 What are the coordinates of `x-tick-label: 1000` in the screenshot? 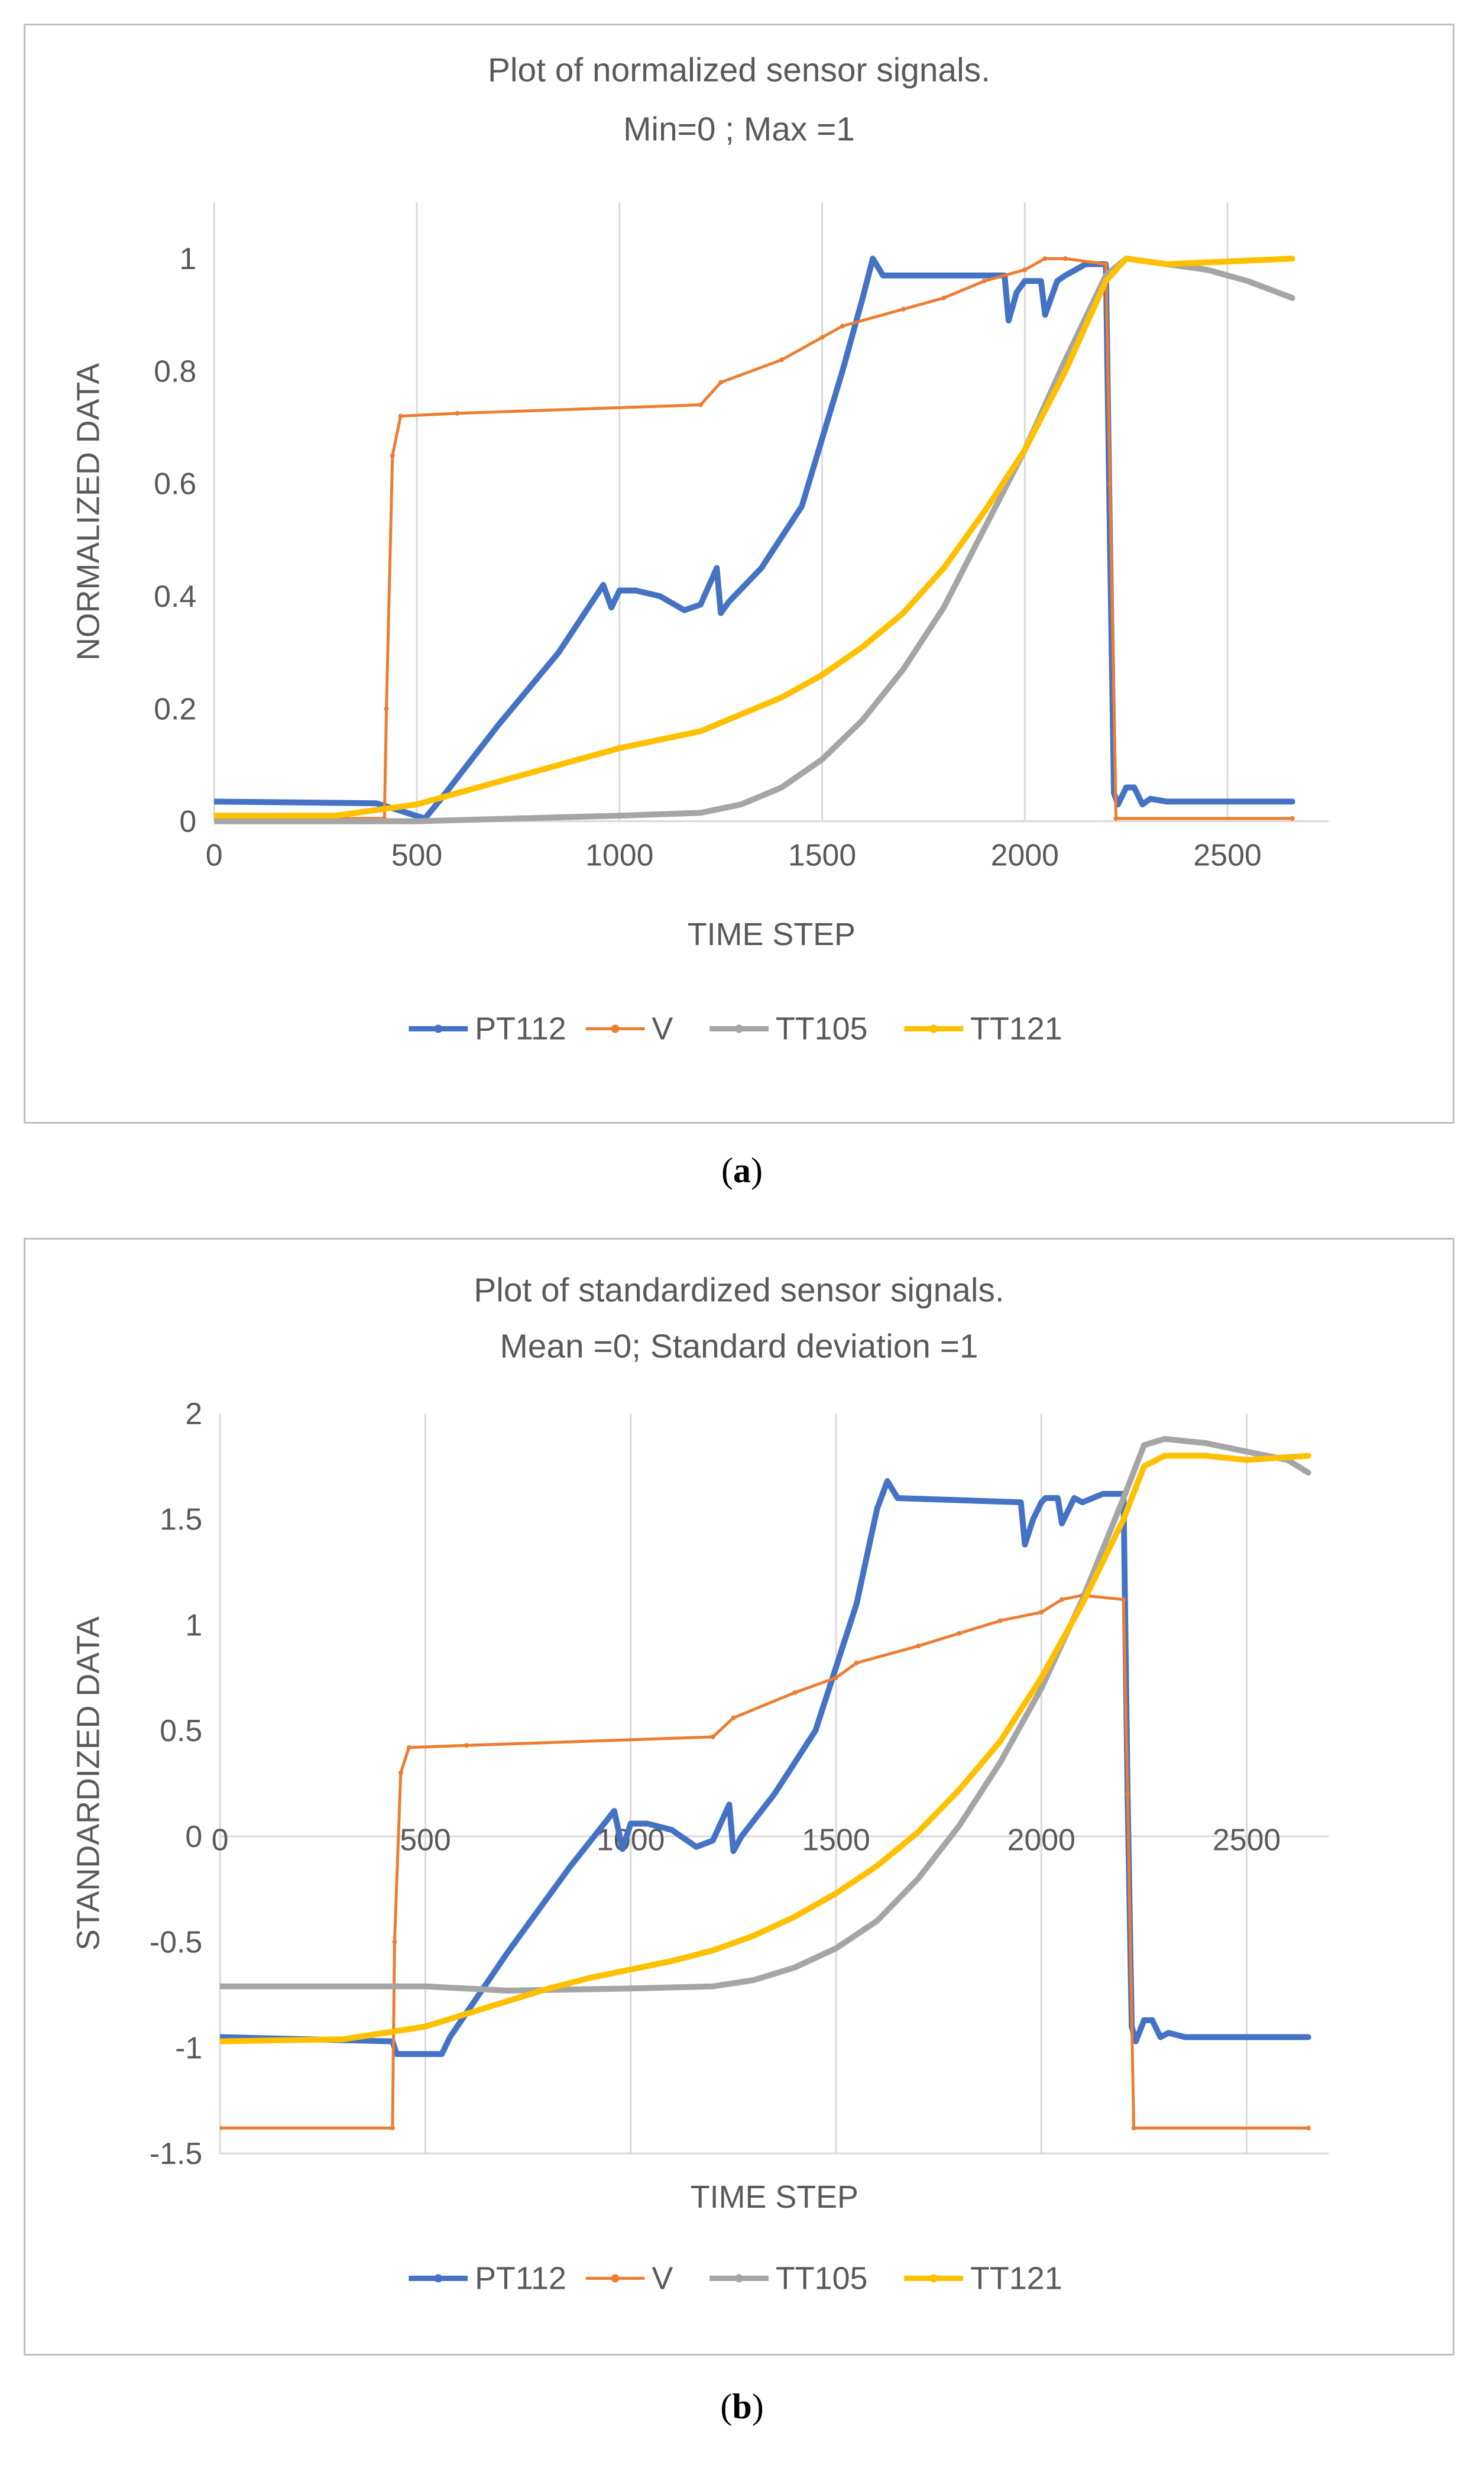 It's located at (619, 854).